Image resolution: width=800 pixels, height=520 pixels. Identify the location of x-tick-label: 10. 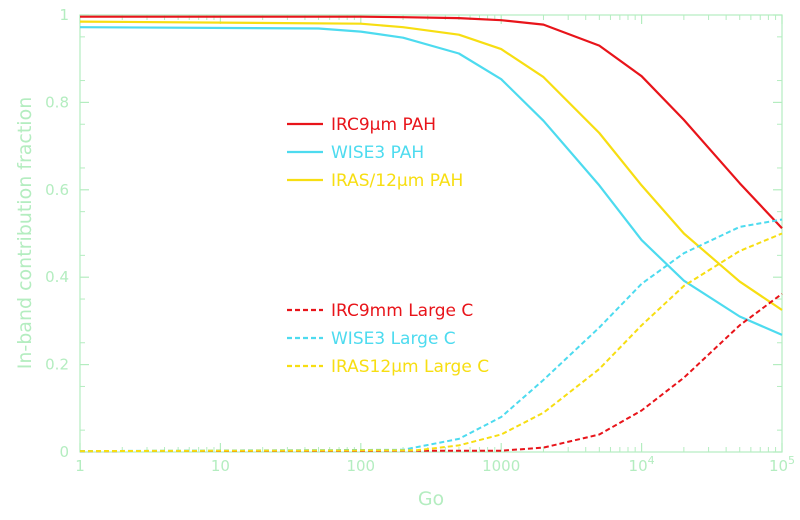
(220, 466).